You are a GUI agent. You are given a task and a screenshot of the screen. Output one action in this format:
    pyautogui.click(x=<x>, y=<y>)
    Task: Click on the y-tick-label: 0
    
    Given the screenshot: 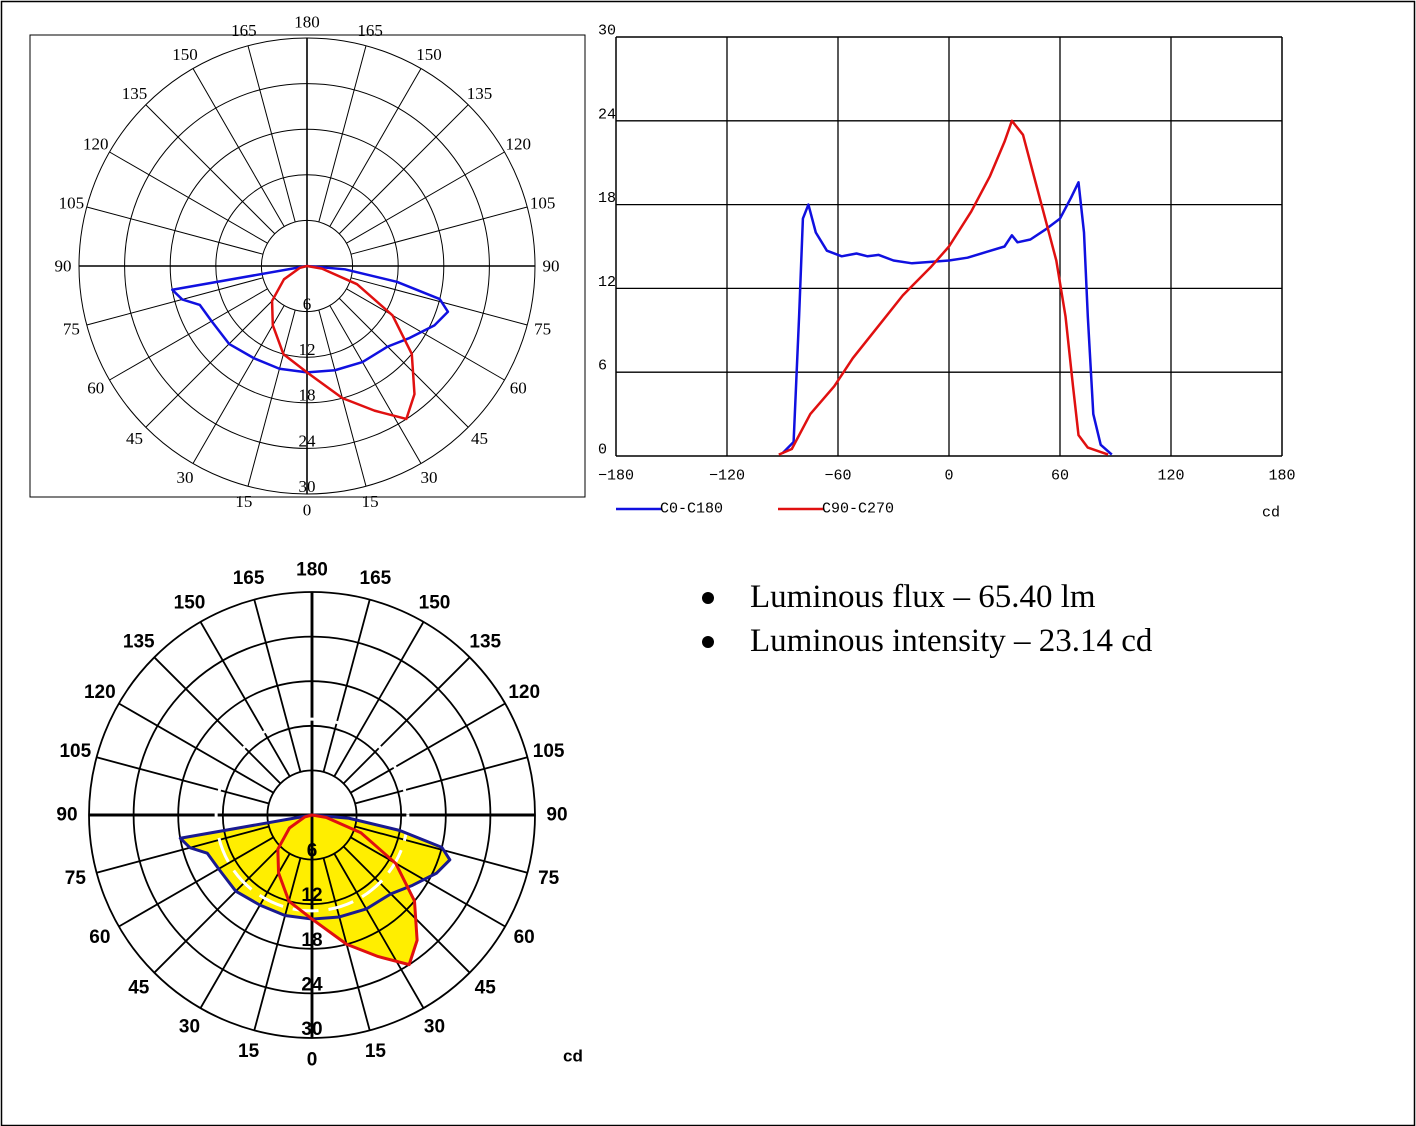 What is the action you would take?
    pyautogui.click(x=602, y=450)
    